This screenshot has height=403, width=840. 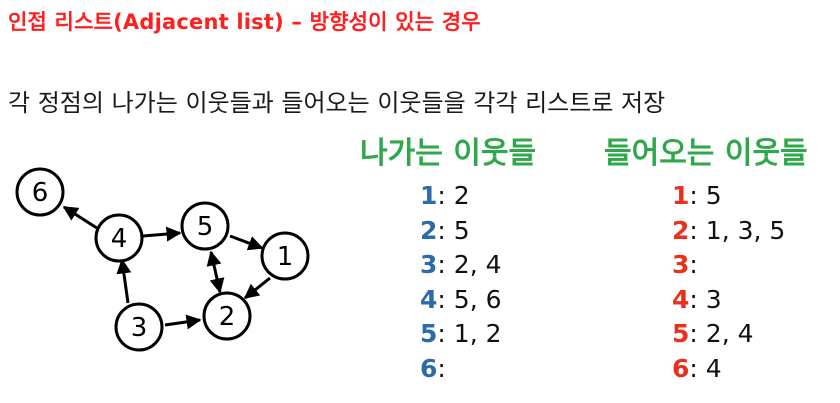 I want to click on outgoing-row-3: 3: 2, 4, so click(x=461, y=264).